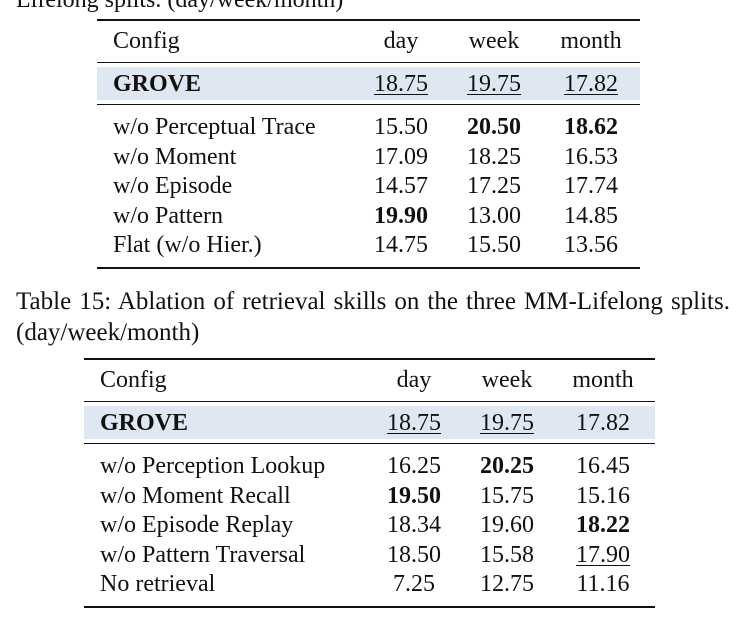  What do you see at coordinates (175, 156) in the screenshot?
I see `table-cell: w/o Moment` at bounding box center [175, 156].